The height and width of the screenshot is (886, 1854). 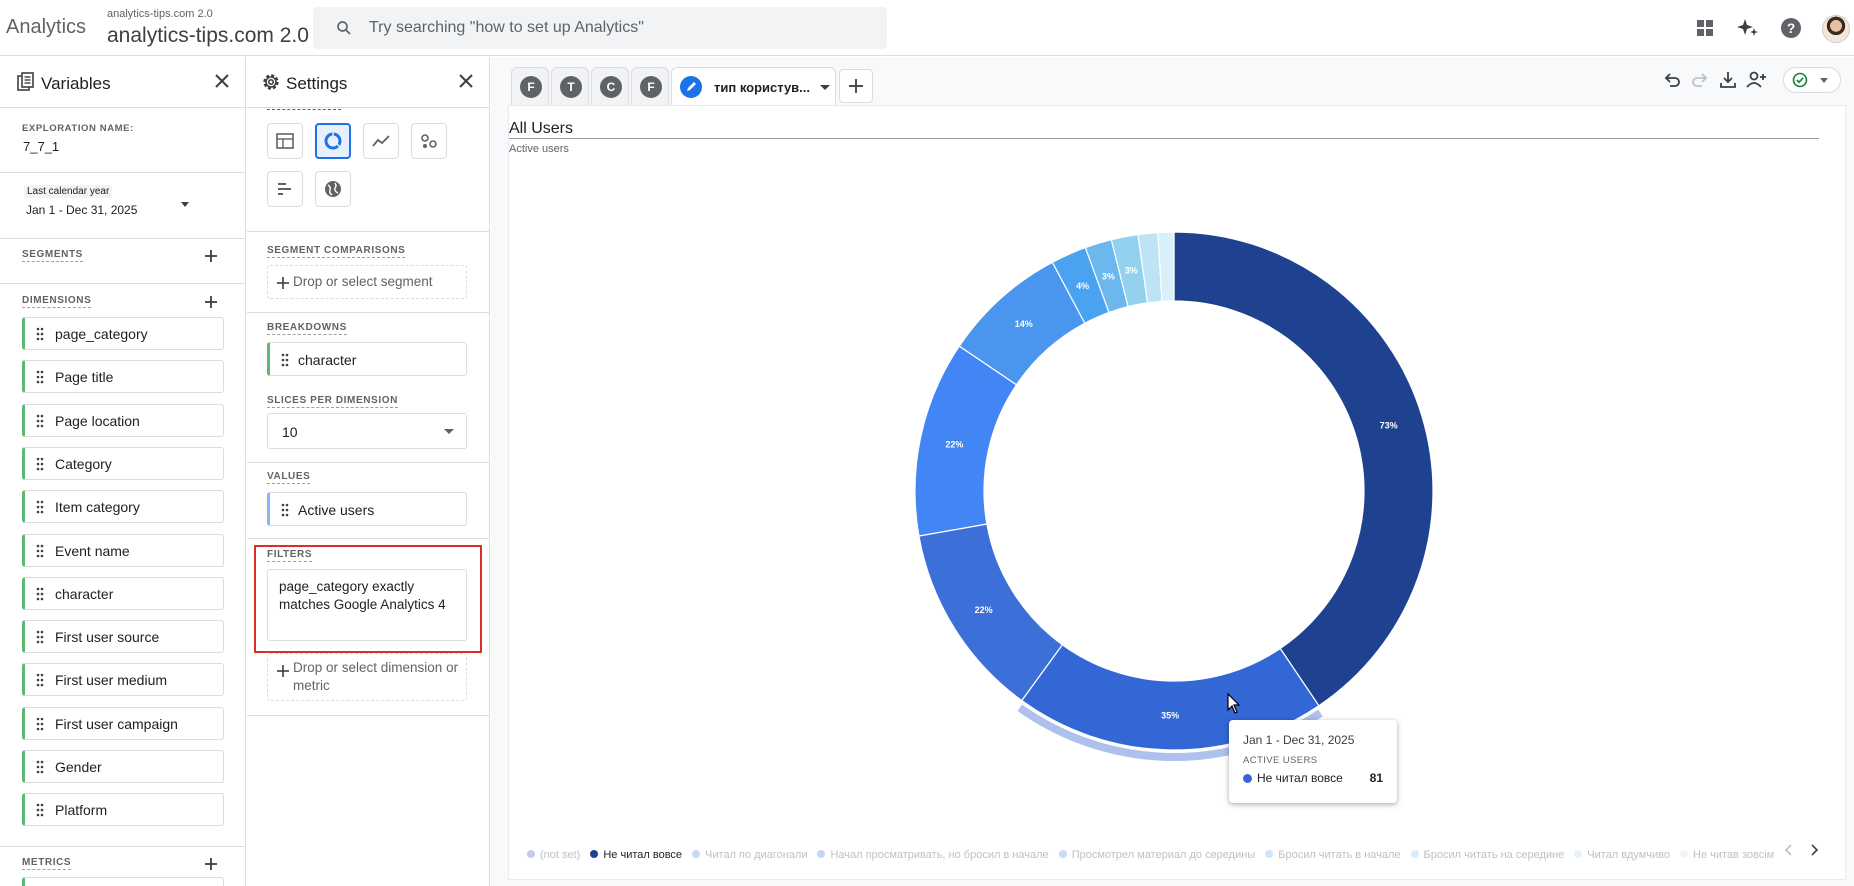 I want to click on dimension-chip: Category, so click(x=123, y=463).